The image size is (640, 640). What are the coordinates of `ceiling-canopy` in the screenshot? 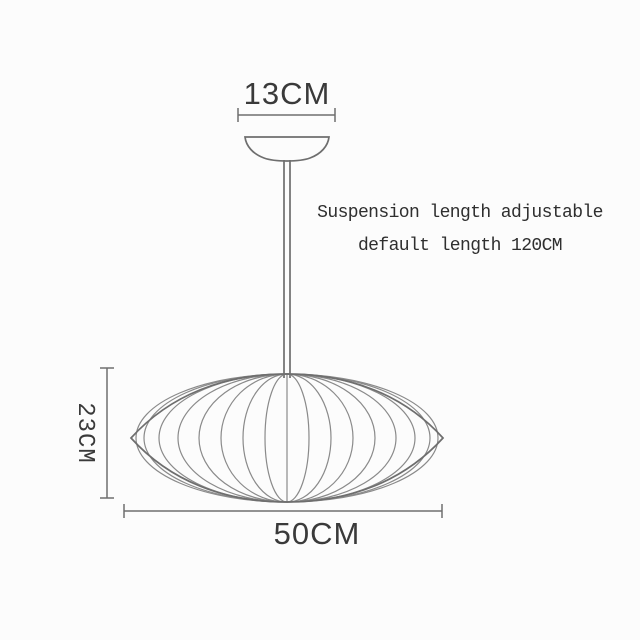 It's located at (287, 149).